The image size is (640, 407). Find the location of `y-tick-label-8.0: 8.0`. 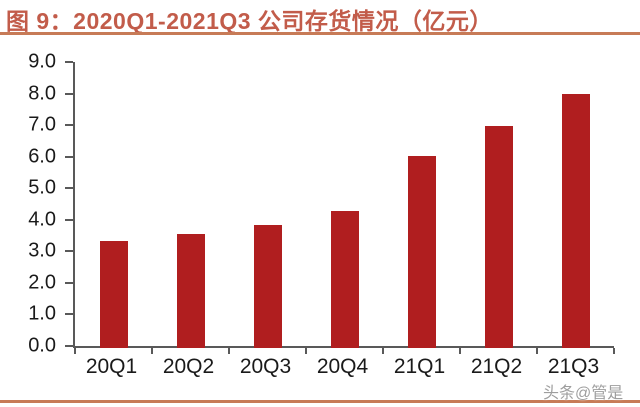

y-tick-label-8.0: 8.0 is located at coordinates (42, 93).